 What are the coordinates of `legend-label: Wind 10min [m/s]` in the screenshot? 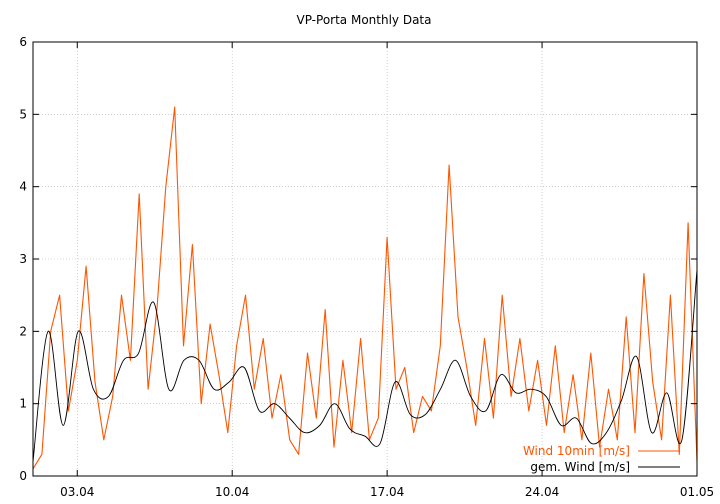 It's located at (576, 451).